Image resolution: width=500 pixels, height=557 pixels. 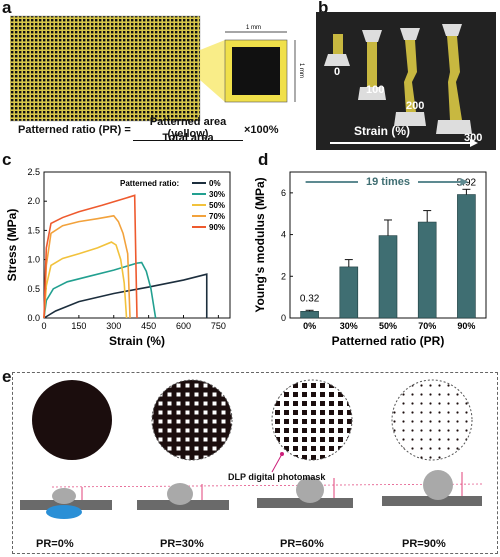 I want to click on x-tick-label: 90%, so click(x=466, y=326).